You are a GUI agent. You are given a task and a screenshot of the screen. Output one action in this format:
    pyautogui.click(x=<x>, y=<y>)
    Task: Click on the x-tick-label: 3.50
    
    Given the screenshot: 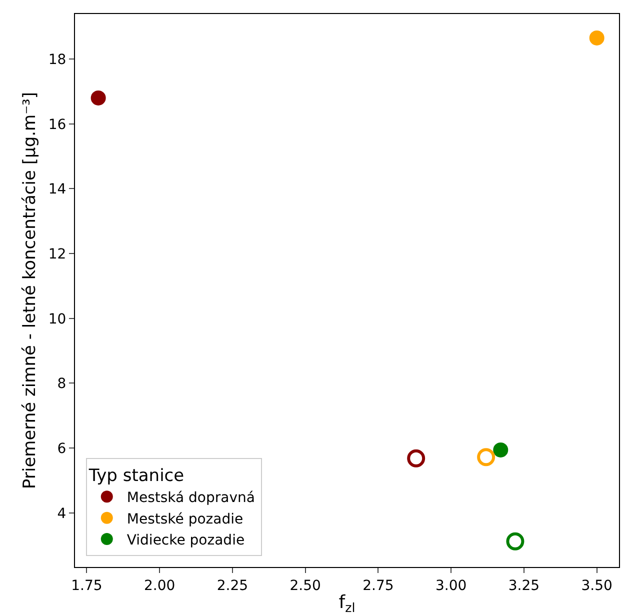 What is the action you would take?
    pyautogui.click(x=596, y=586)
    